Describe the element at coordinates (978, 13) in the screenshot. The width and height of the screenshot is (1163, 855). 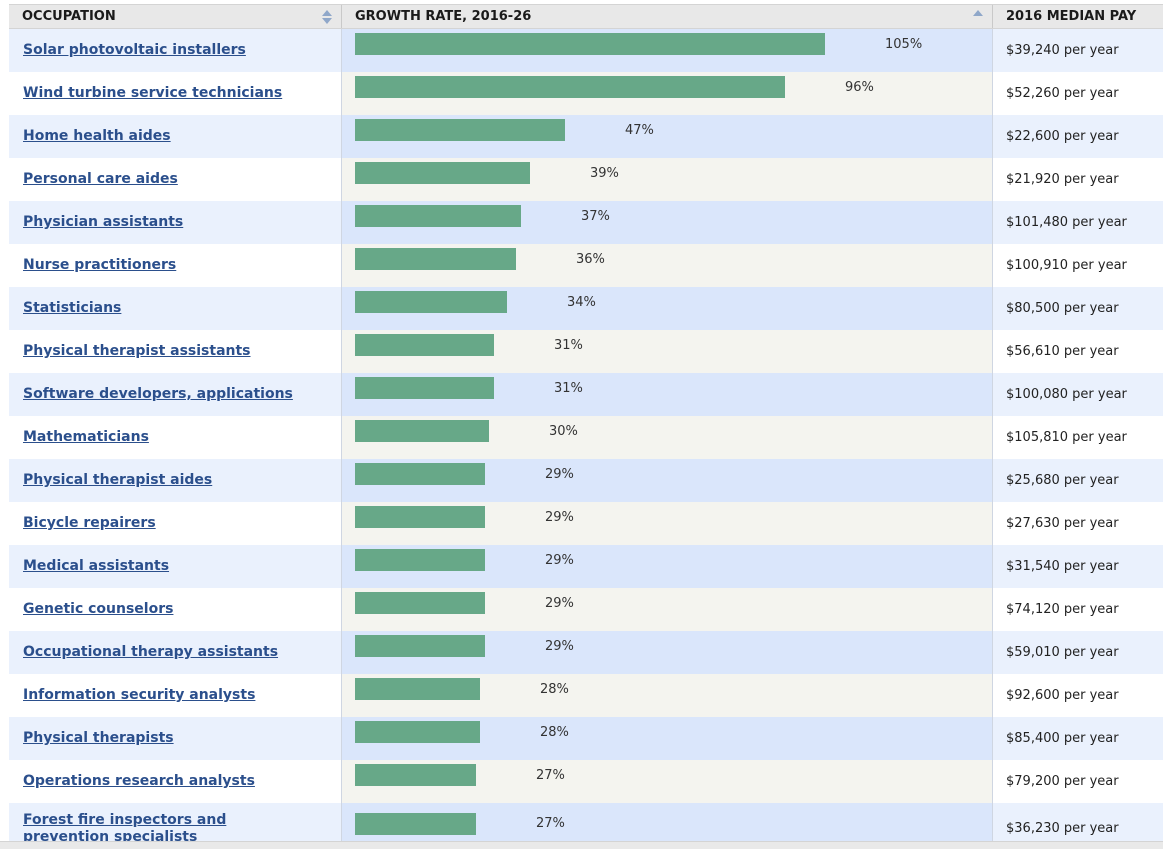
I see `sort-ascending-icon` at that location.